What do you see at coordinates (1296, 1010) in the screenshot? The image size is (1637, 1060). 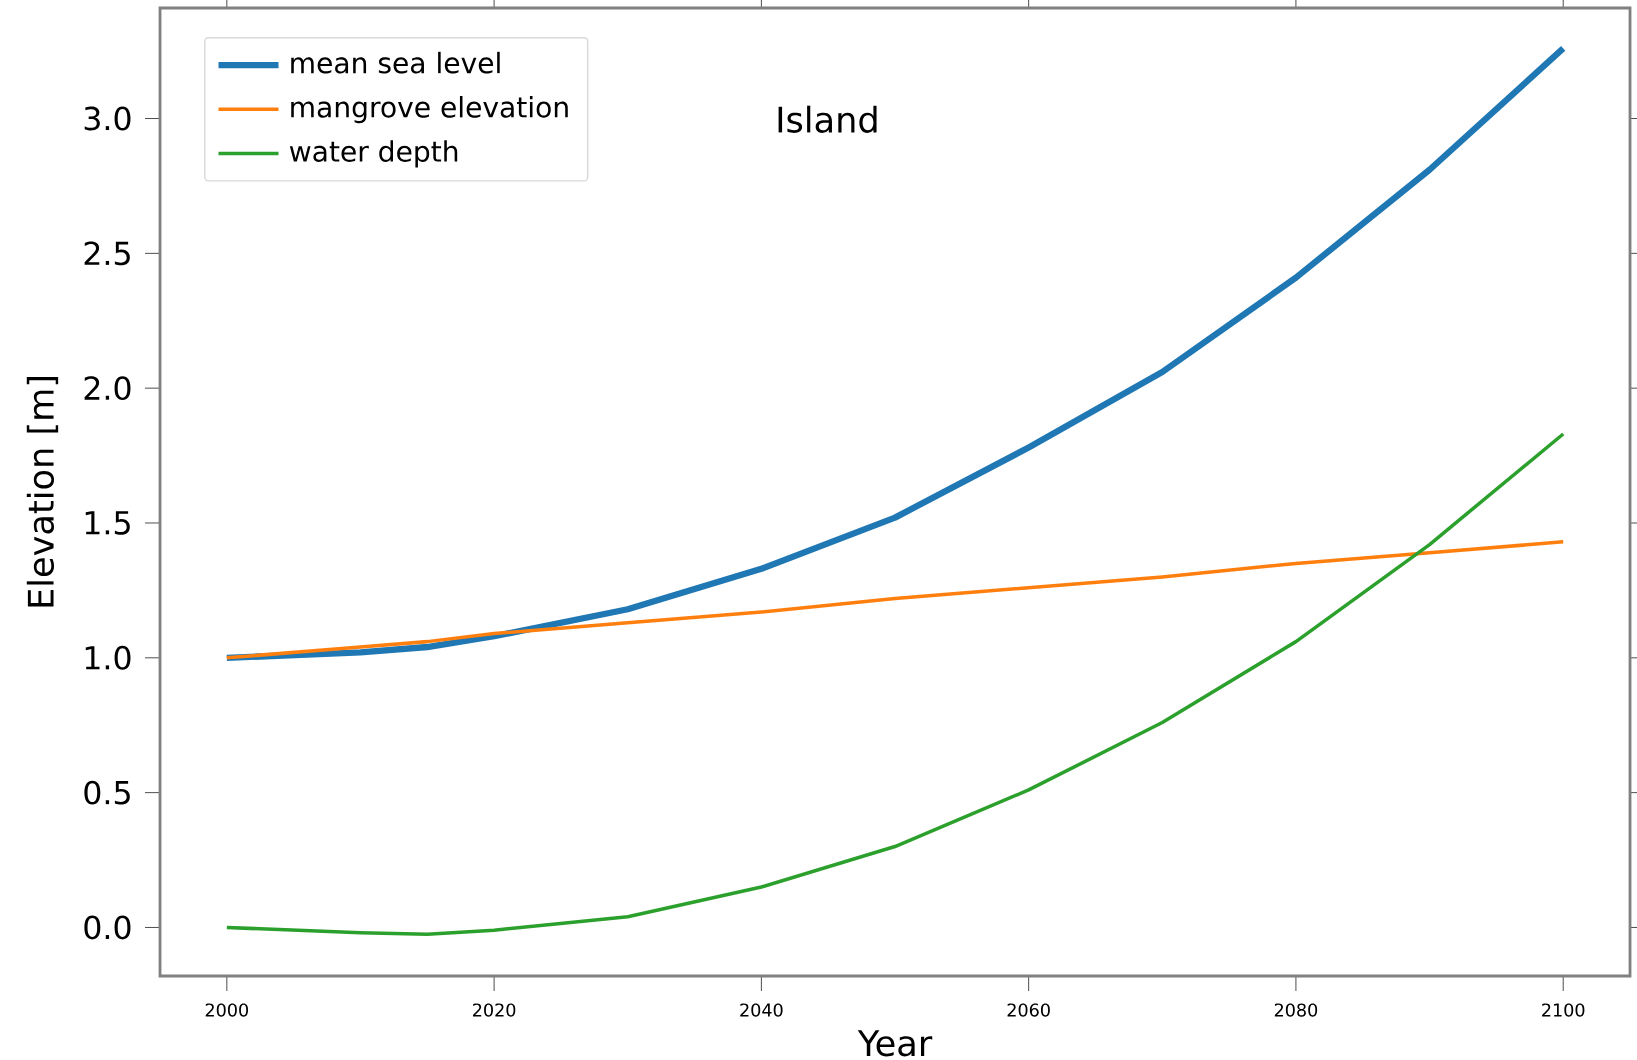 I see `x-tick-label: 2080` at bounding box center [1296, 1010].